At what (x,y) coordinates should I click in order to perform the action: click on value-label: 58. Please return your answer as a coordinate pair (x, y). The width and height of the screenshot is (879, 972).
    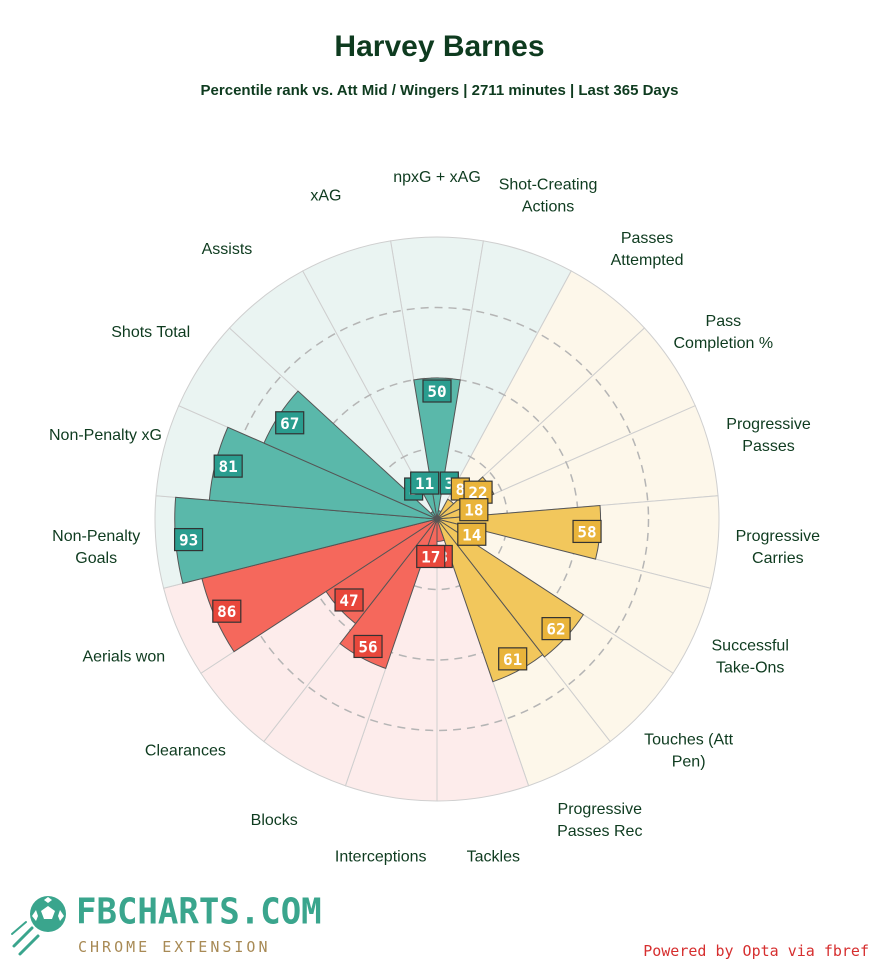
    Looking at the image, I should click on (586, 531).